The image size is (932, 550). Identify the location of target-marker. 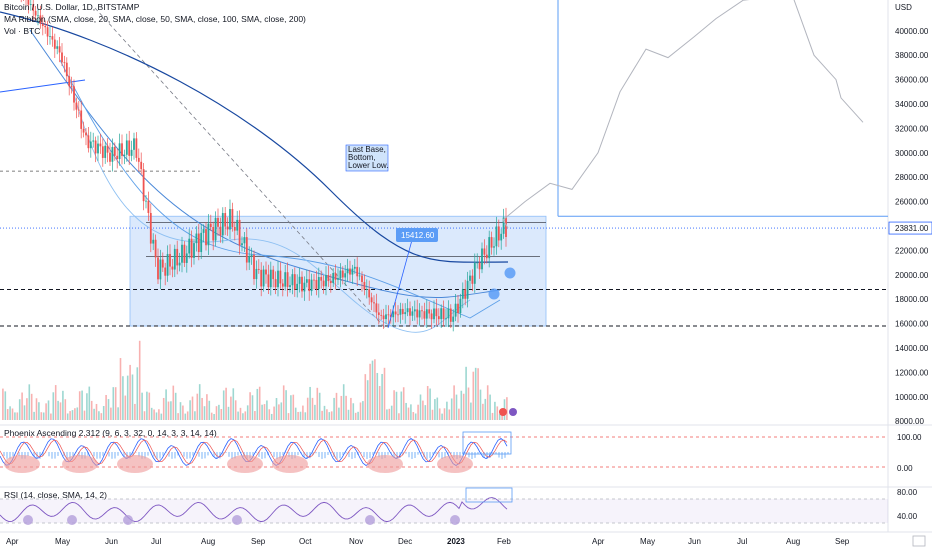
(510, 273).